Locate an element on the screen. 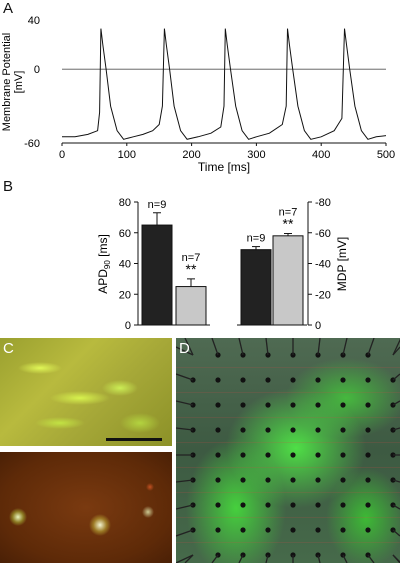 The height and width of the screenshot is (563, 400). x-tick-label: 500 is located at coordinates (386, 155).